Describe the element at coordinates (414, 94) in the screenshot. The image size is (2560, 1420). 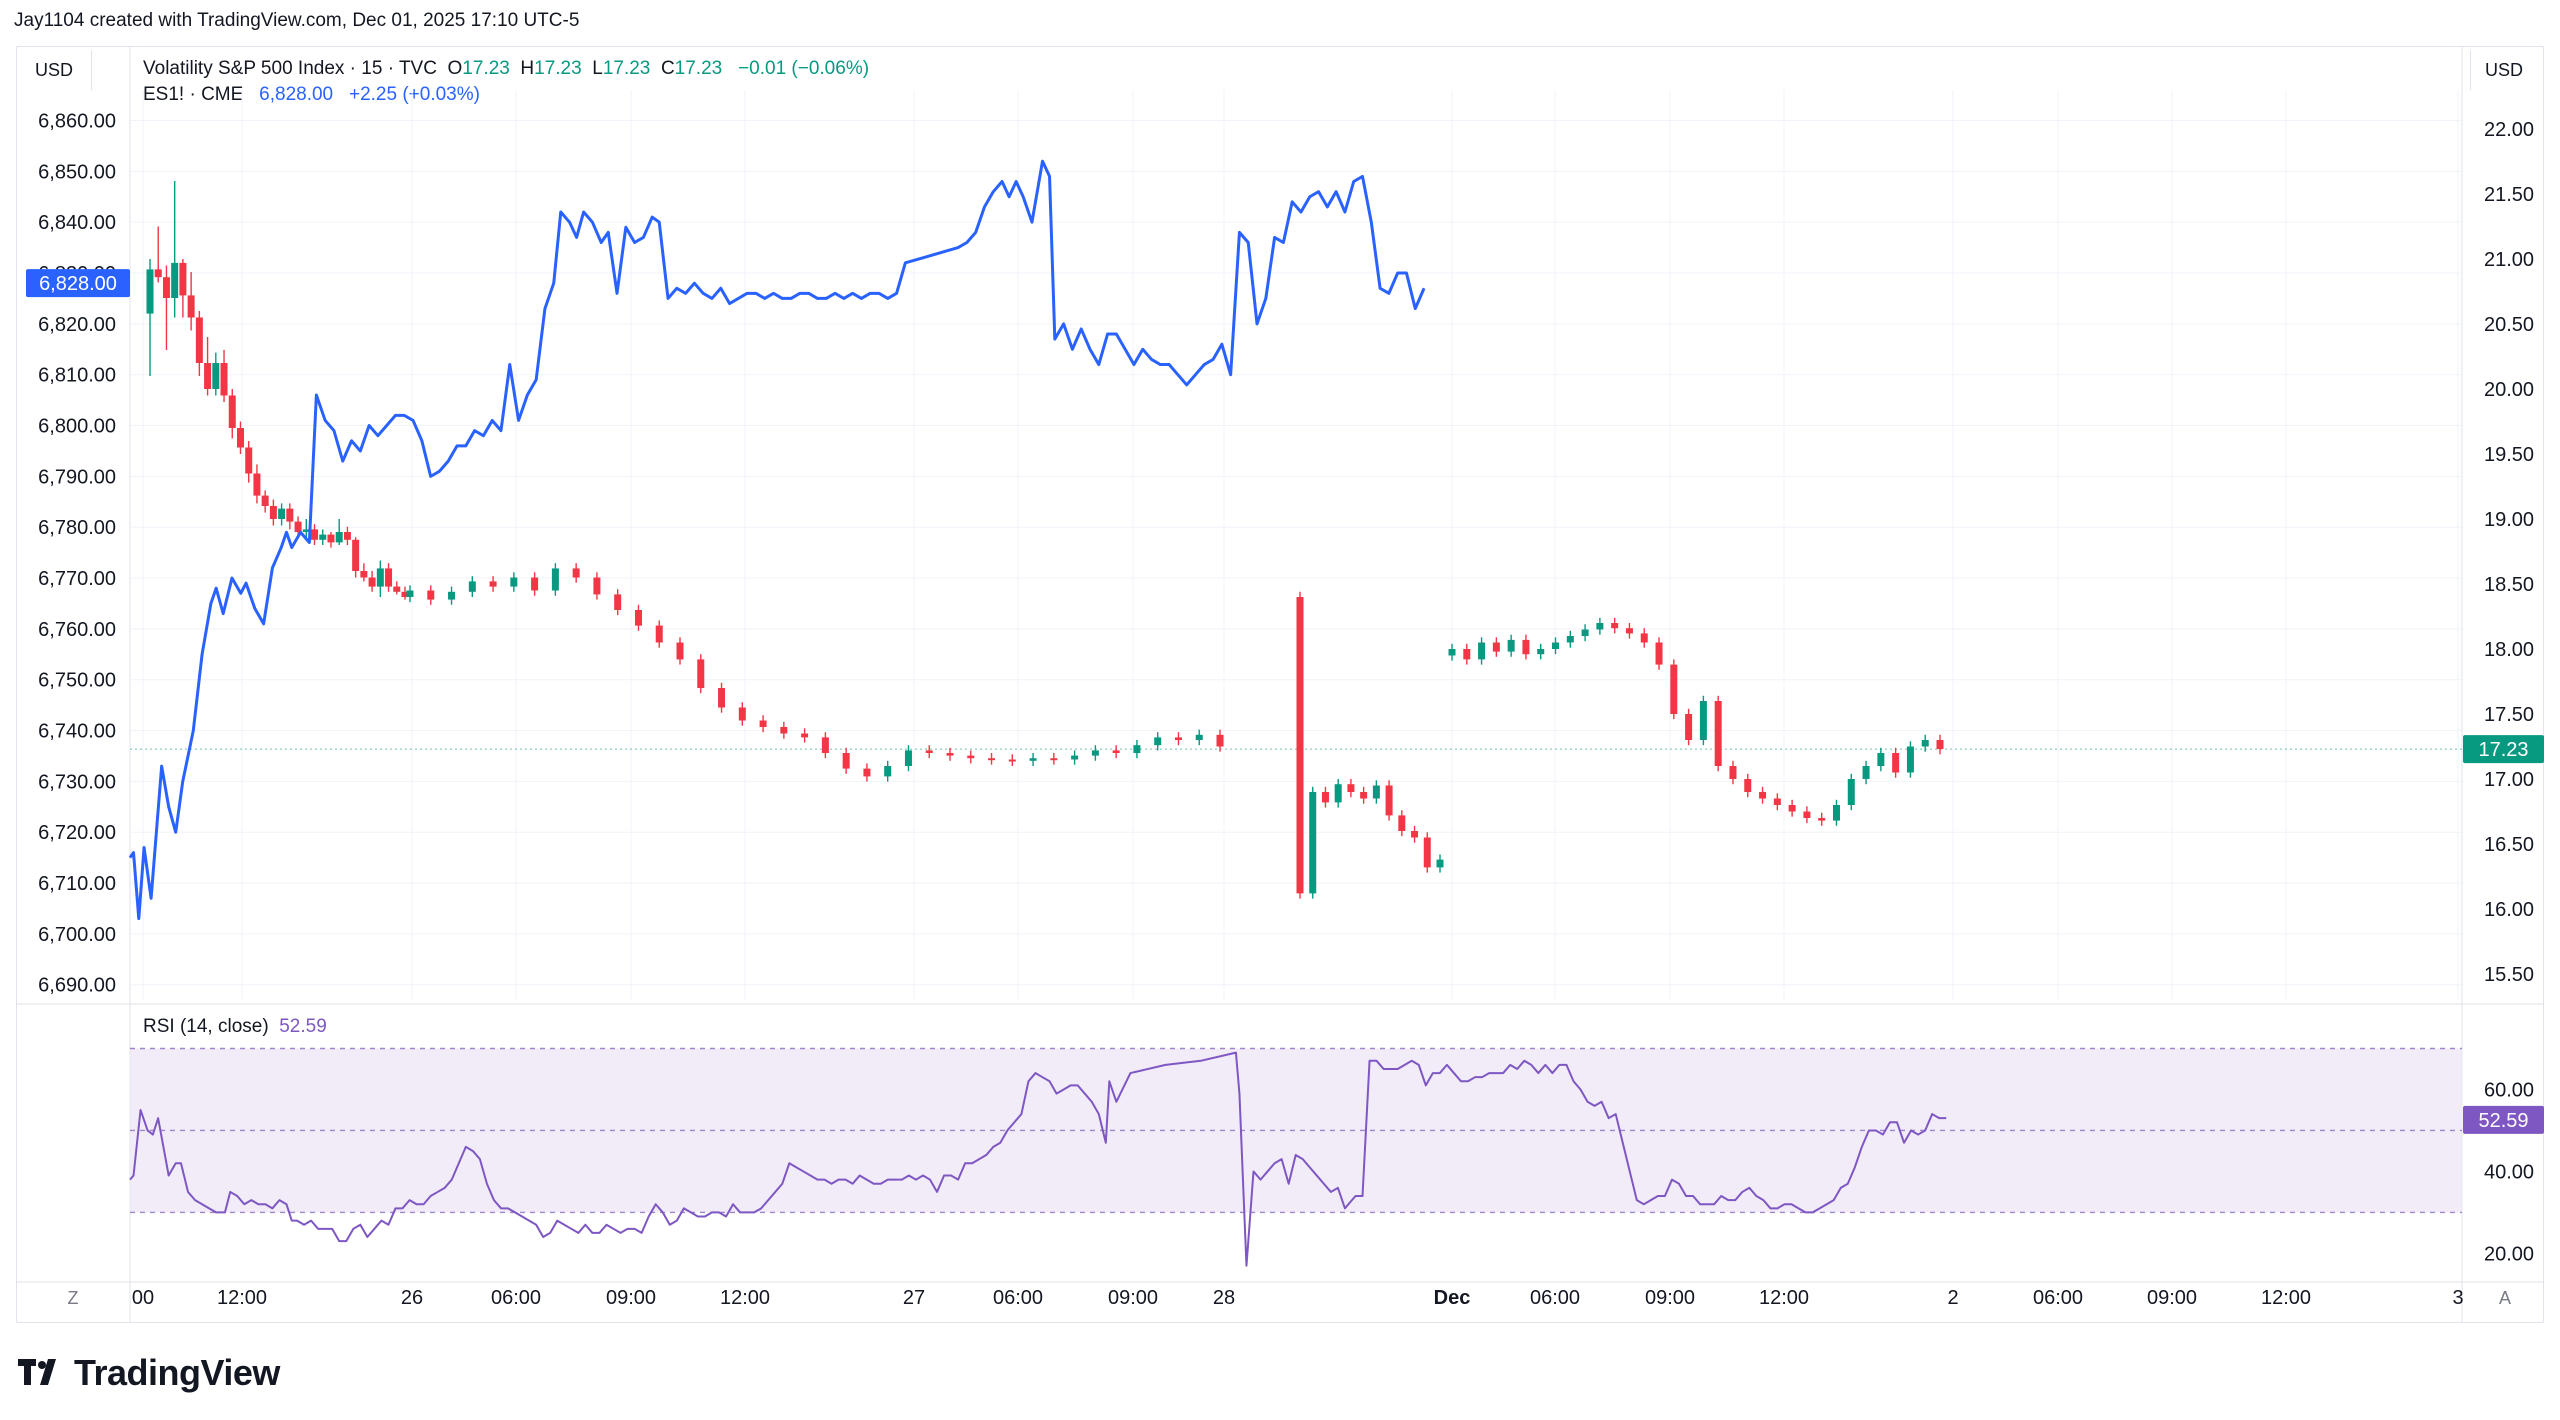
I see `legend-es-change: +2.25 (+0.03%)` at that location.